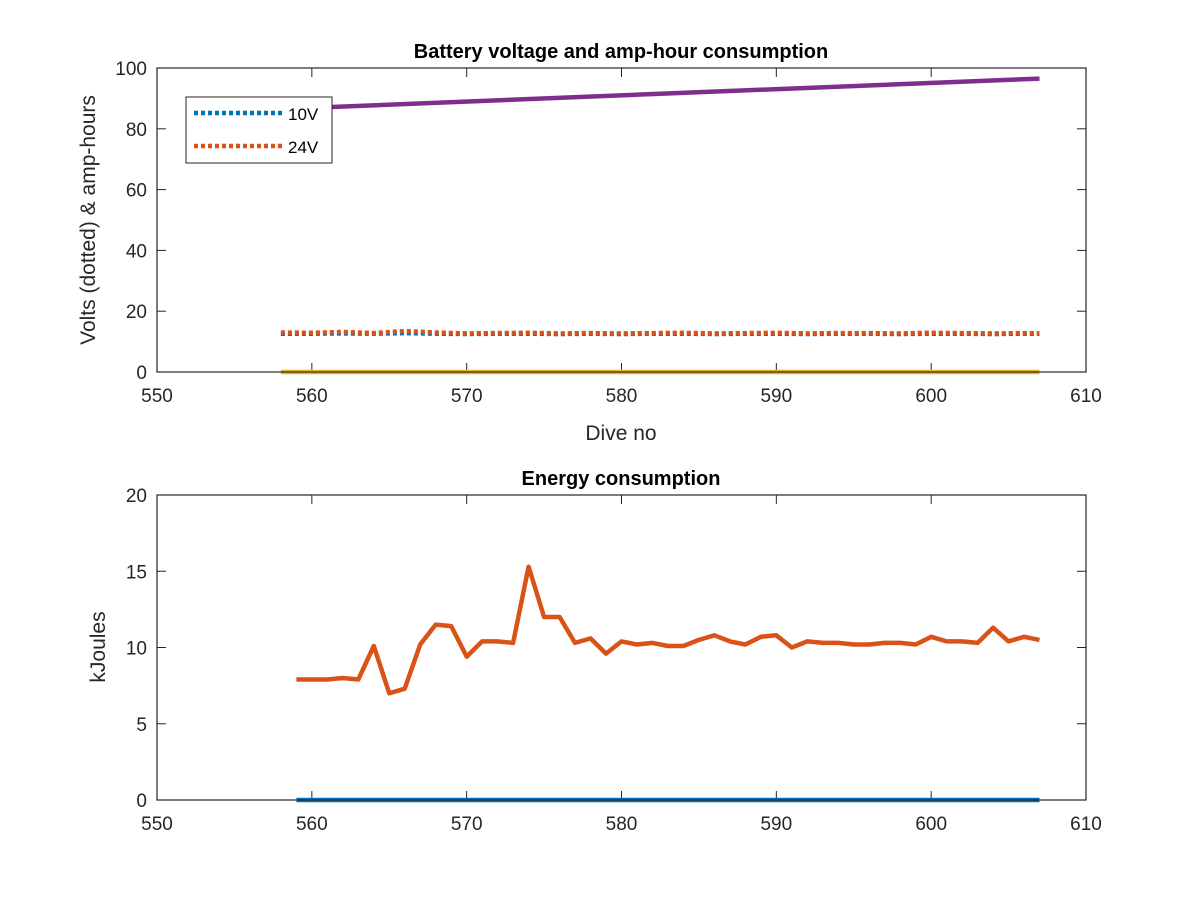  What do you see at coordinates (131, 69) in the screenshot?
I see `y-tick-label: 100` at bounding box center [131, 69].